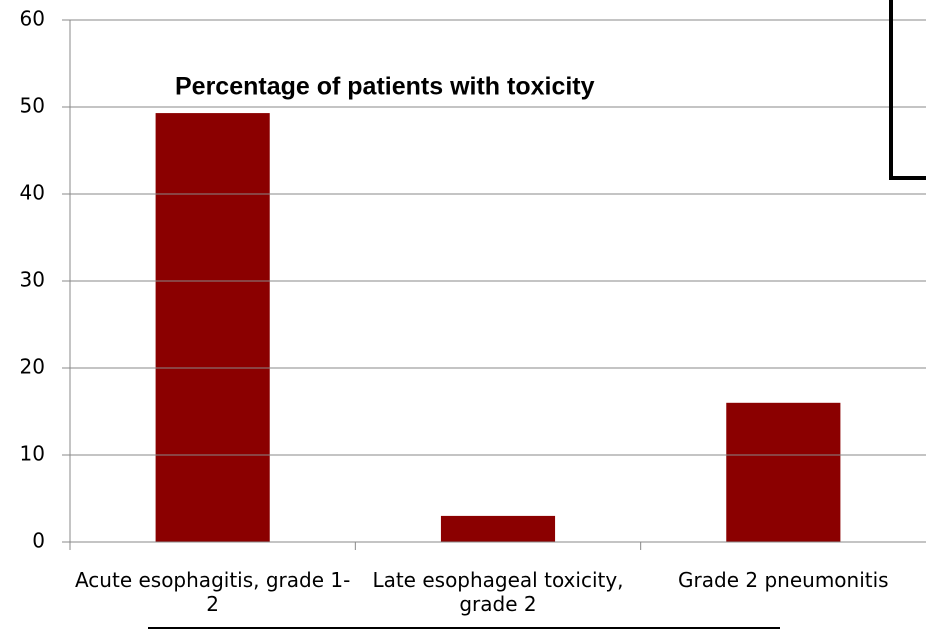  Describe the element at coordinates (32, 367) in the screenshot. I see `y-tick-label: 20` at that location.